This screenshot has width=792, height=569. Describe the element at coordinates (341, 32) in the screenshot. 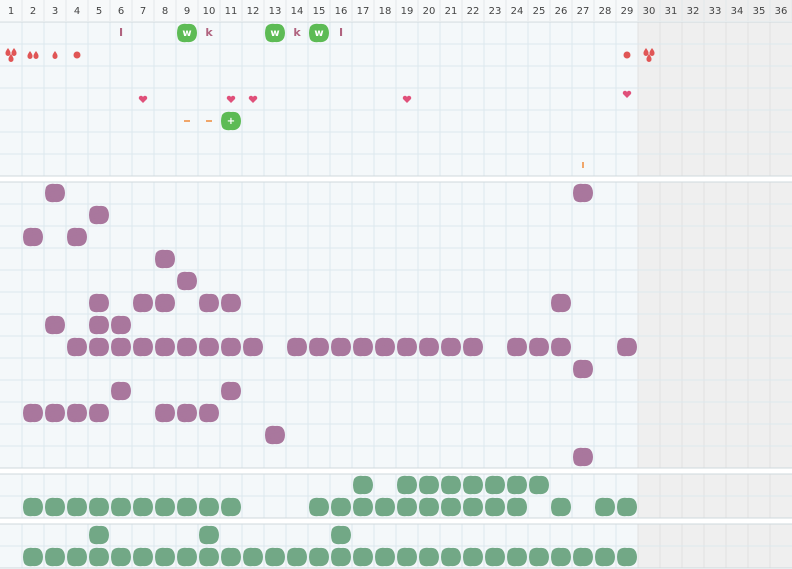

I see `entry-letter: I` at that location.